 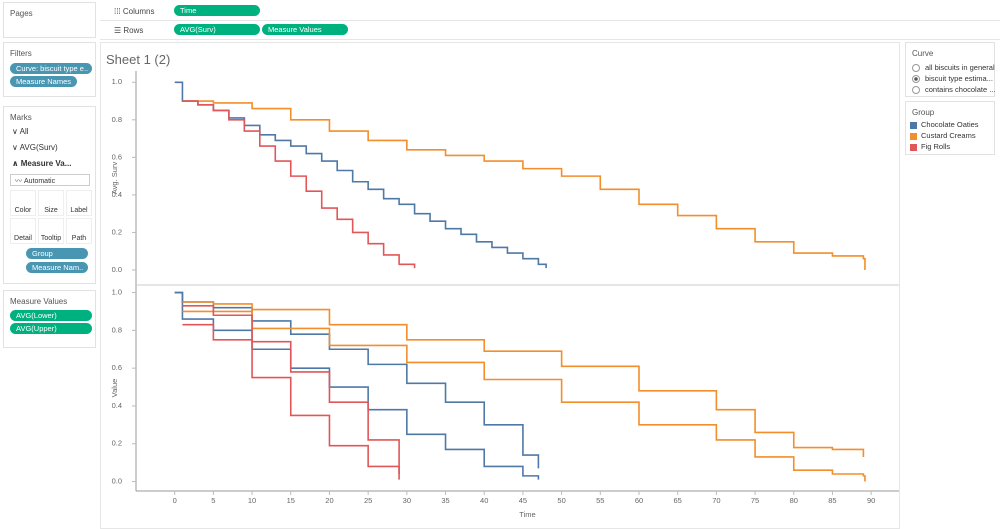 What do you see at coordinates (523, 500) in the screenshot?
I see `x-tick-label: 45` at bounding box center [523, 500].